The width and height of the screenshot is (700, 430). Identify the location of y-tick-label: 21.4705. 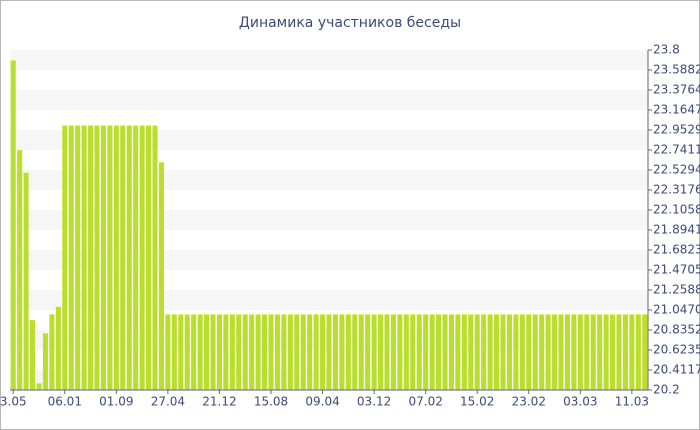
(676, 270).